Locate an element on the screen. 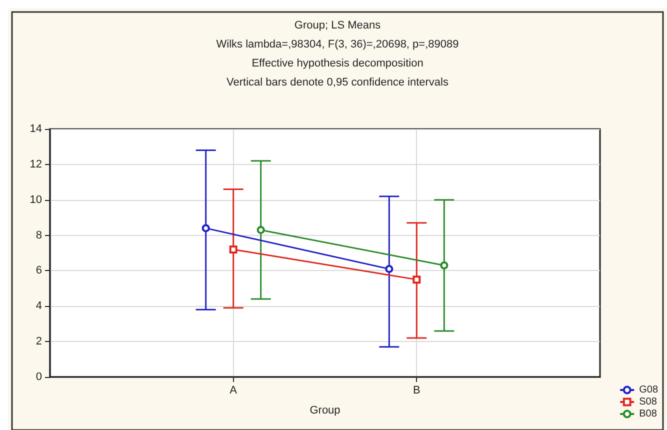 Image resolution: width=667 pixels, height=430 pixels. chart-title: Group; LS Means is located at coordinates (338, 26).